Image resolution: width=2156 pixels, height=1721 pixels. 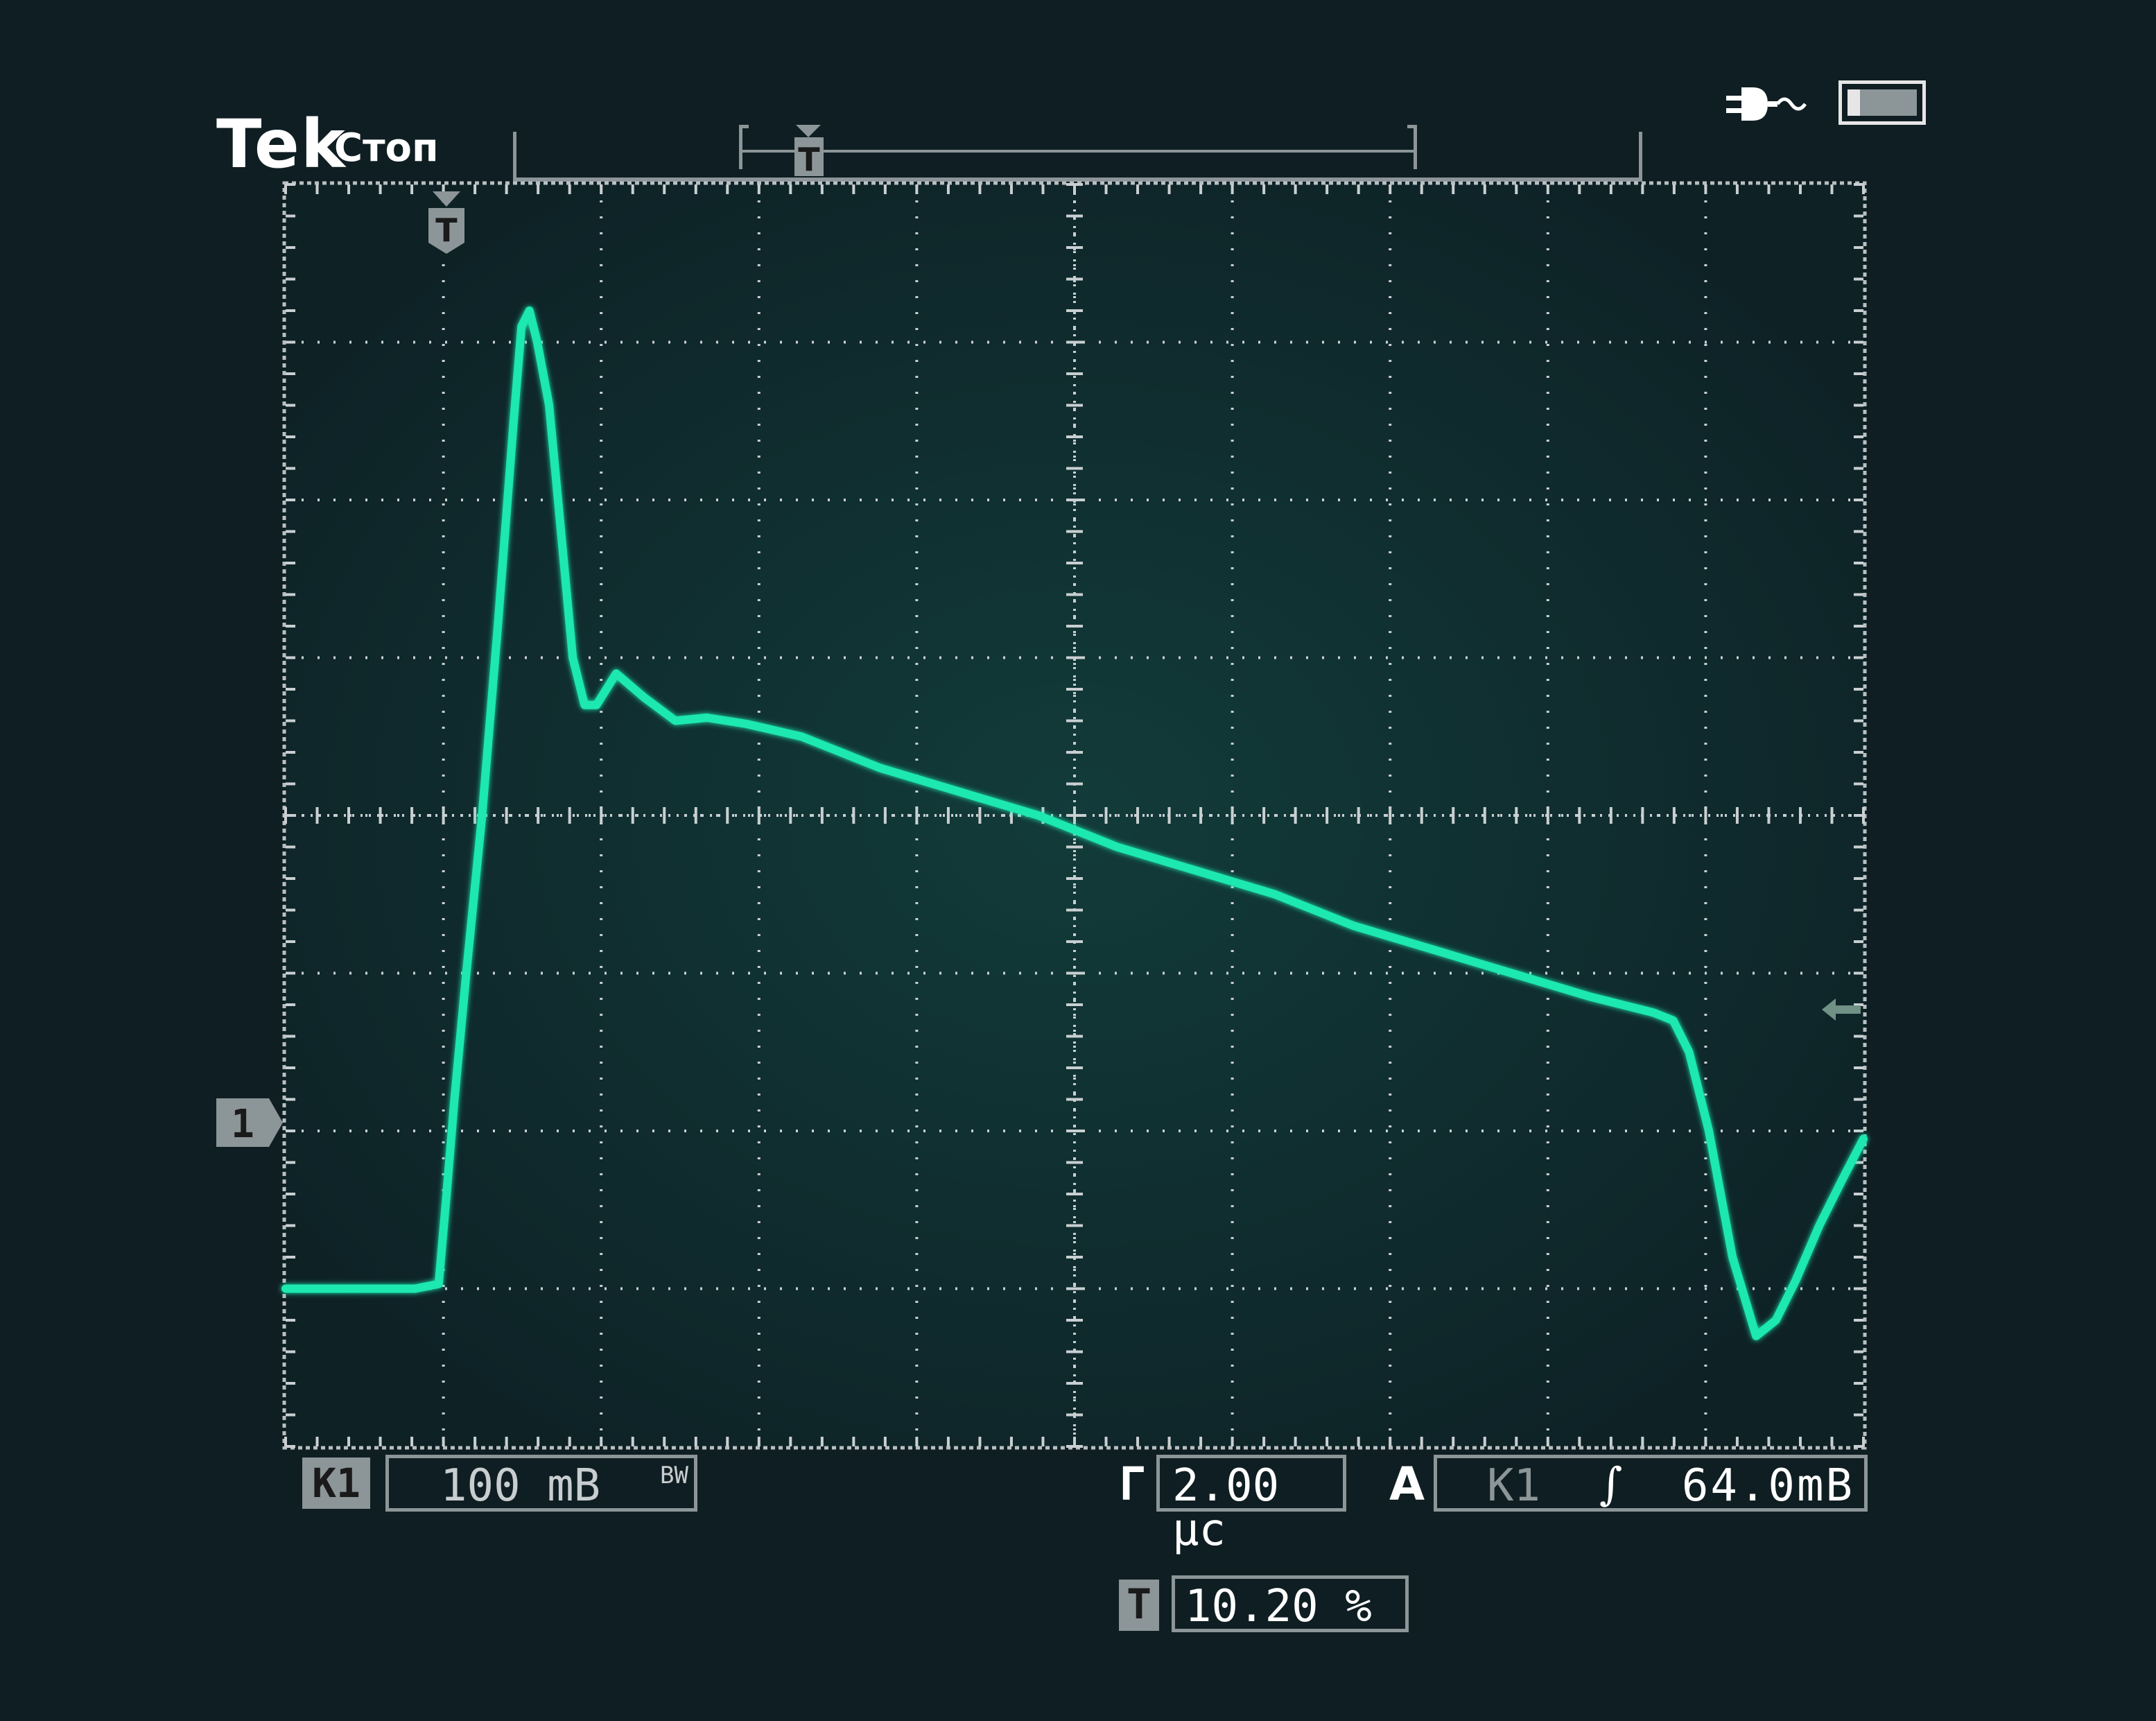 What do you see at coordinates (1841, 1009) in the screenshot?
I see `trigger-level-arrow-icon` at bounding box center [1841, 1009].